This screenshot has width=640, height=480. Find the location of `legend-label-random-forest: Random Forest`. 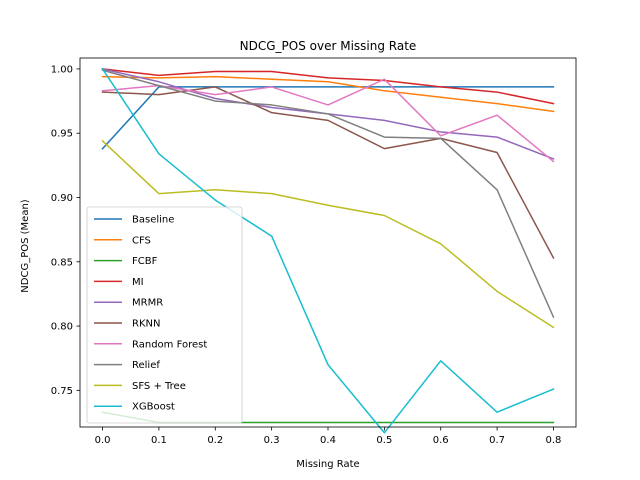

legend-label-random-forest: Random Forest is located at coordinates (169, 344).